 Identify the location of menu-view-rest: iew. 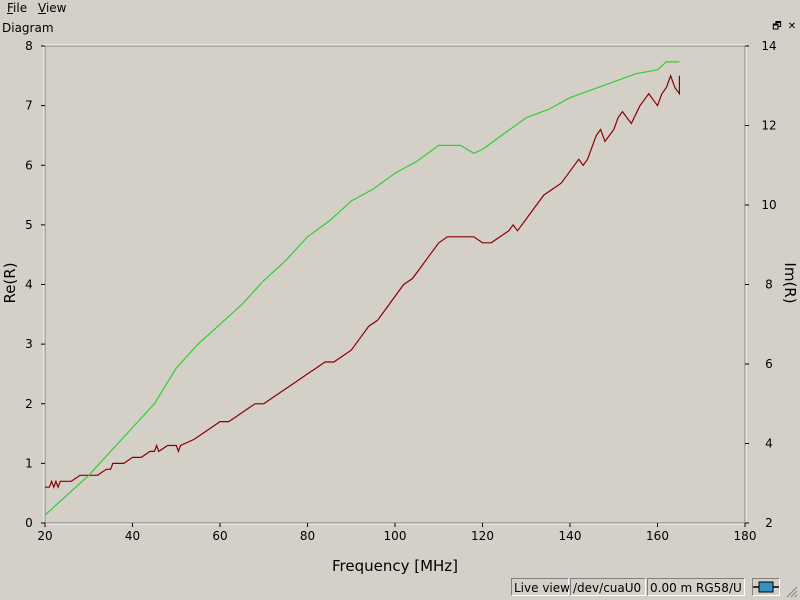
(56, 8).